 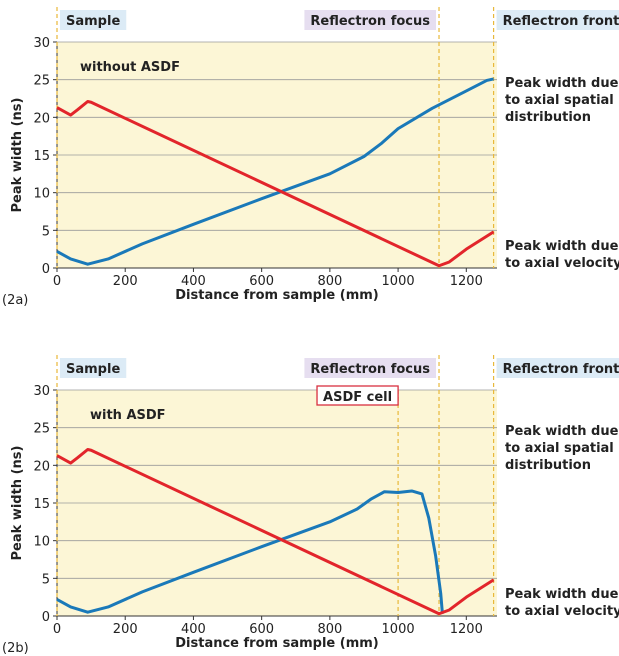 I want to click on series-line, so click(x=250, y=551).